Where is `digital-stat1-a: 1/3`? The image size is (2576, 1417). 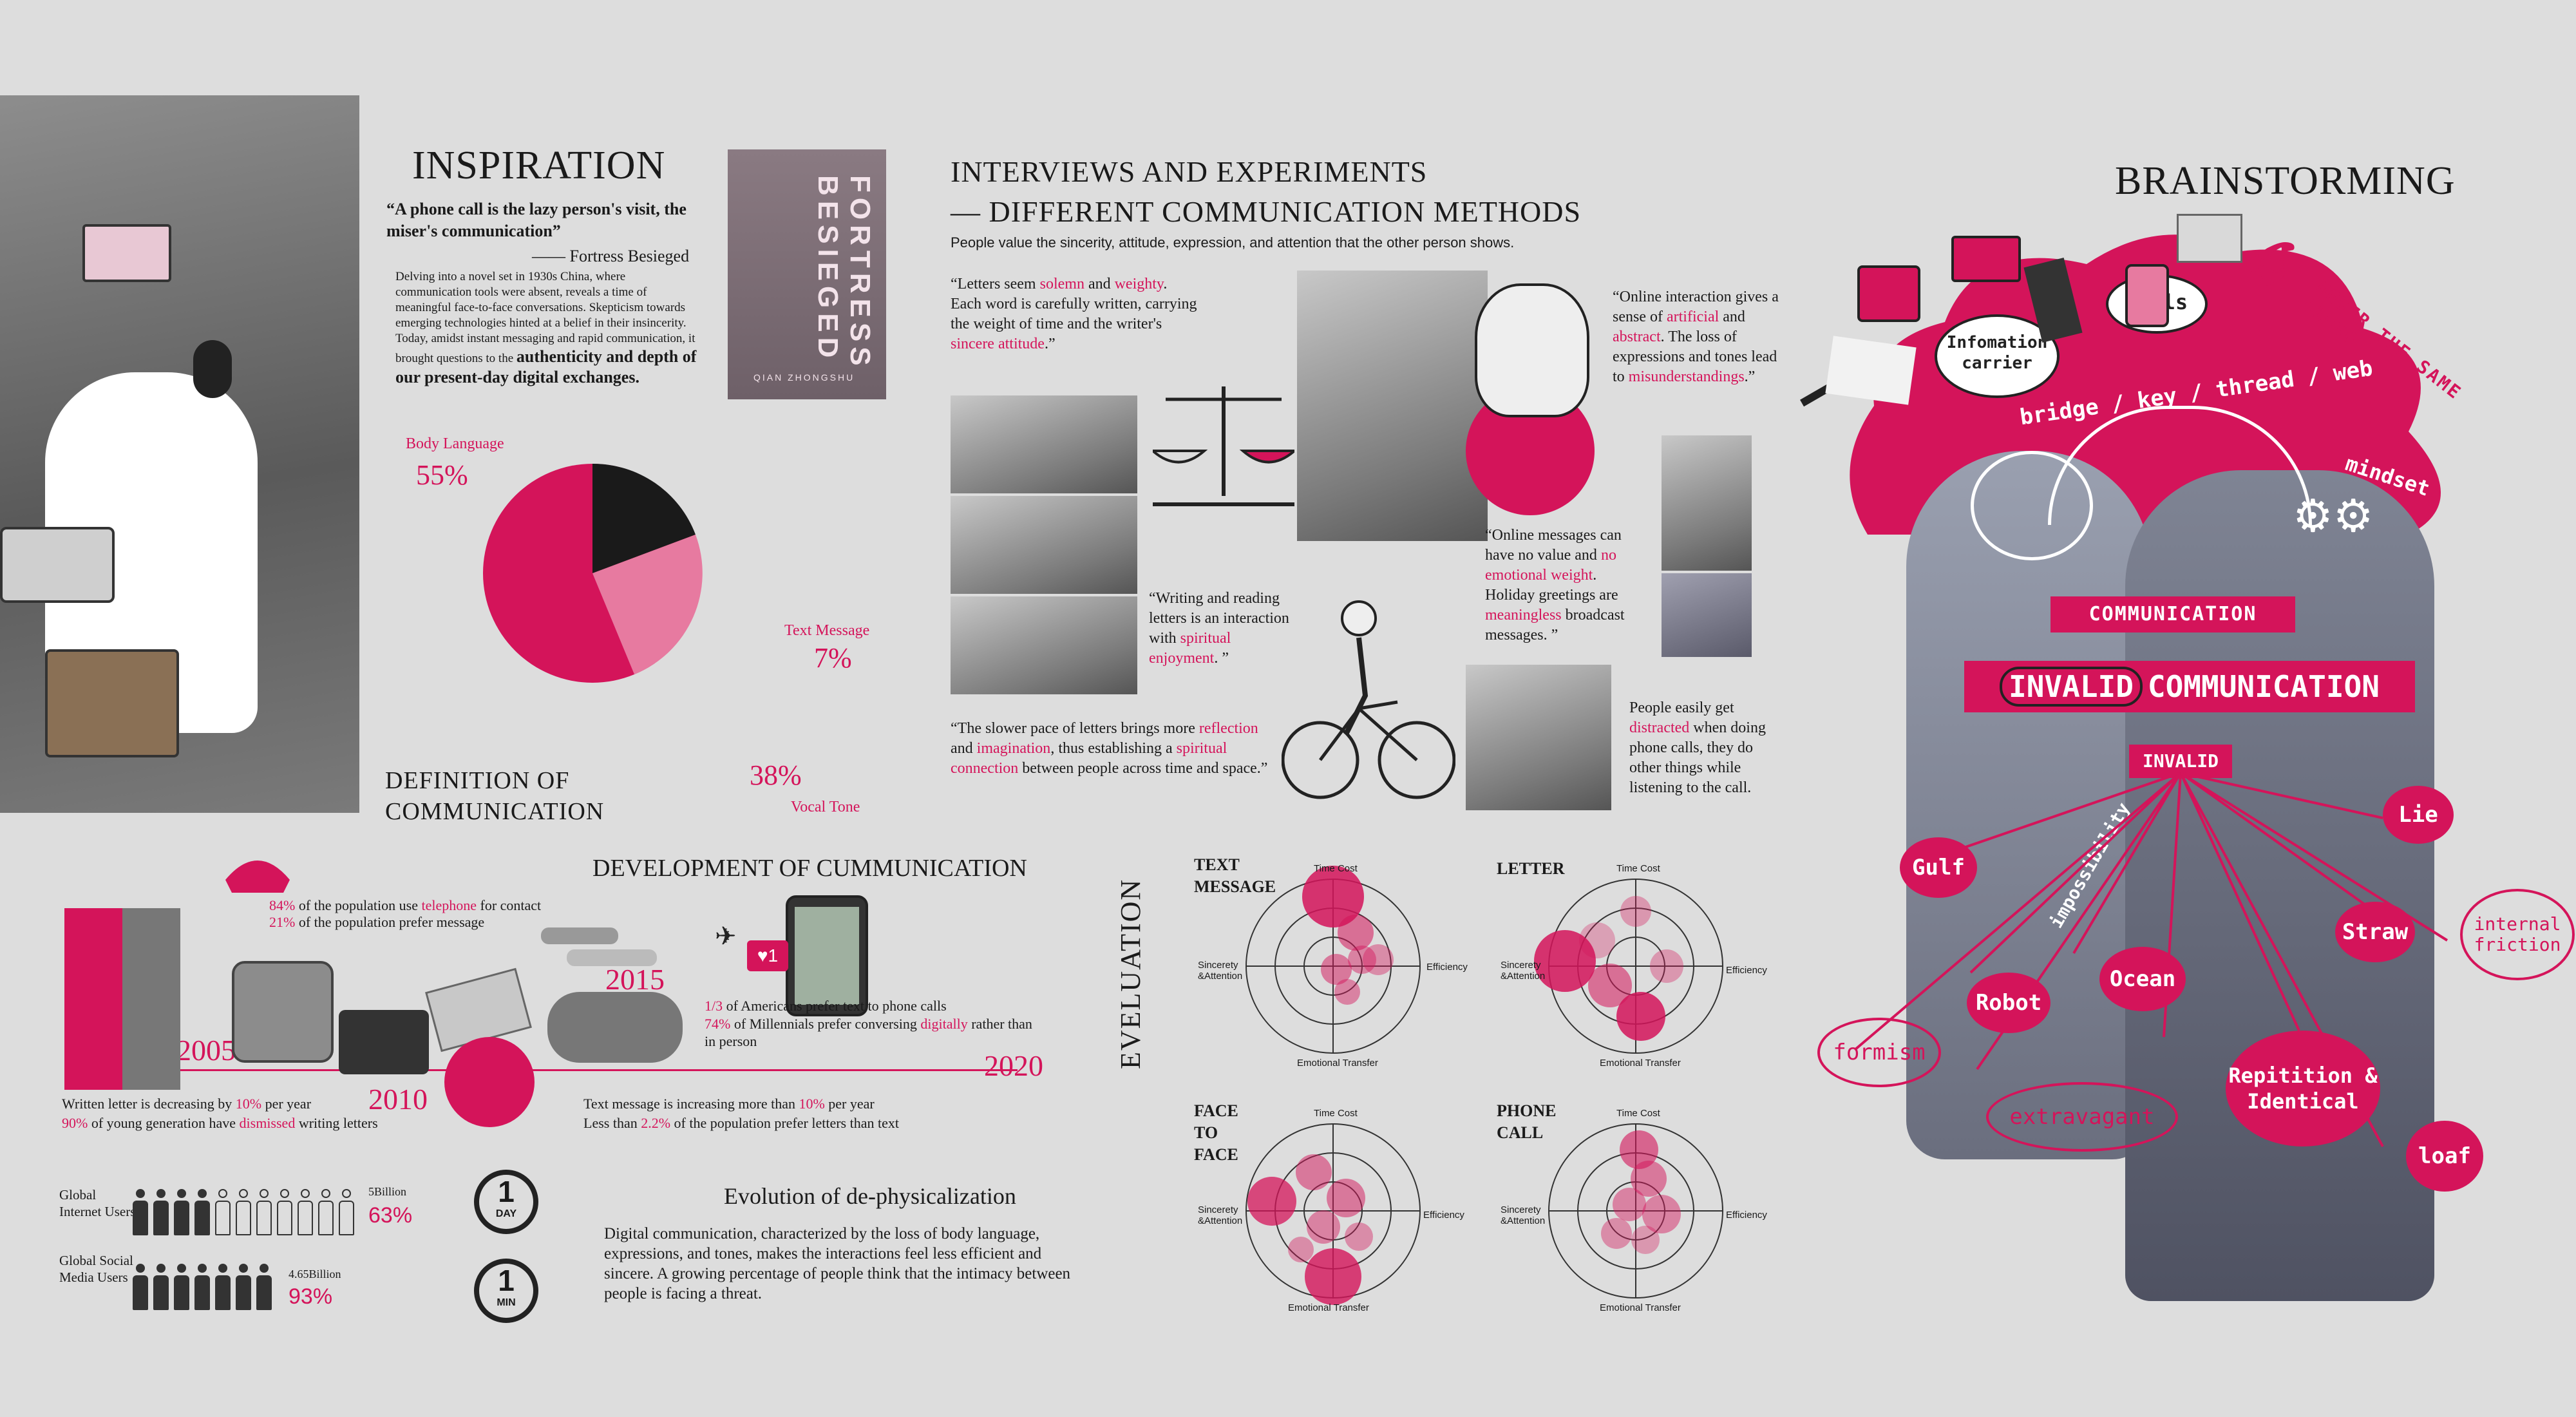
digital-stat1-a: 1/3 is located at coordinates (714, 1006).